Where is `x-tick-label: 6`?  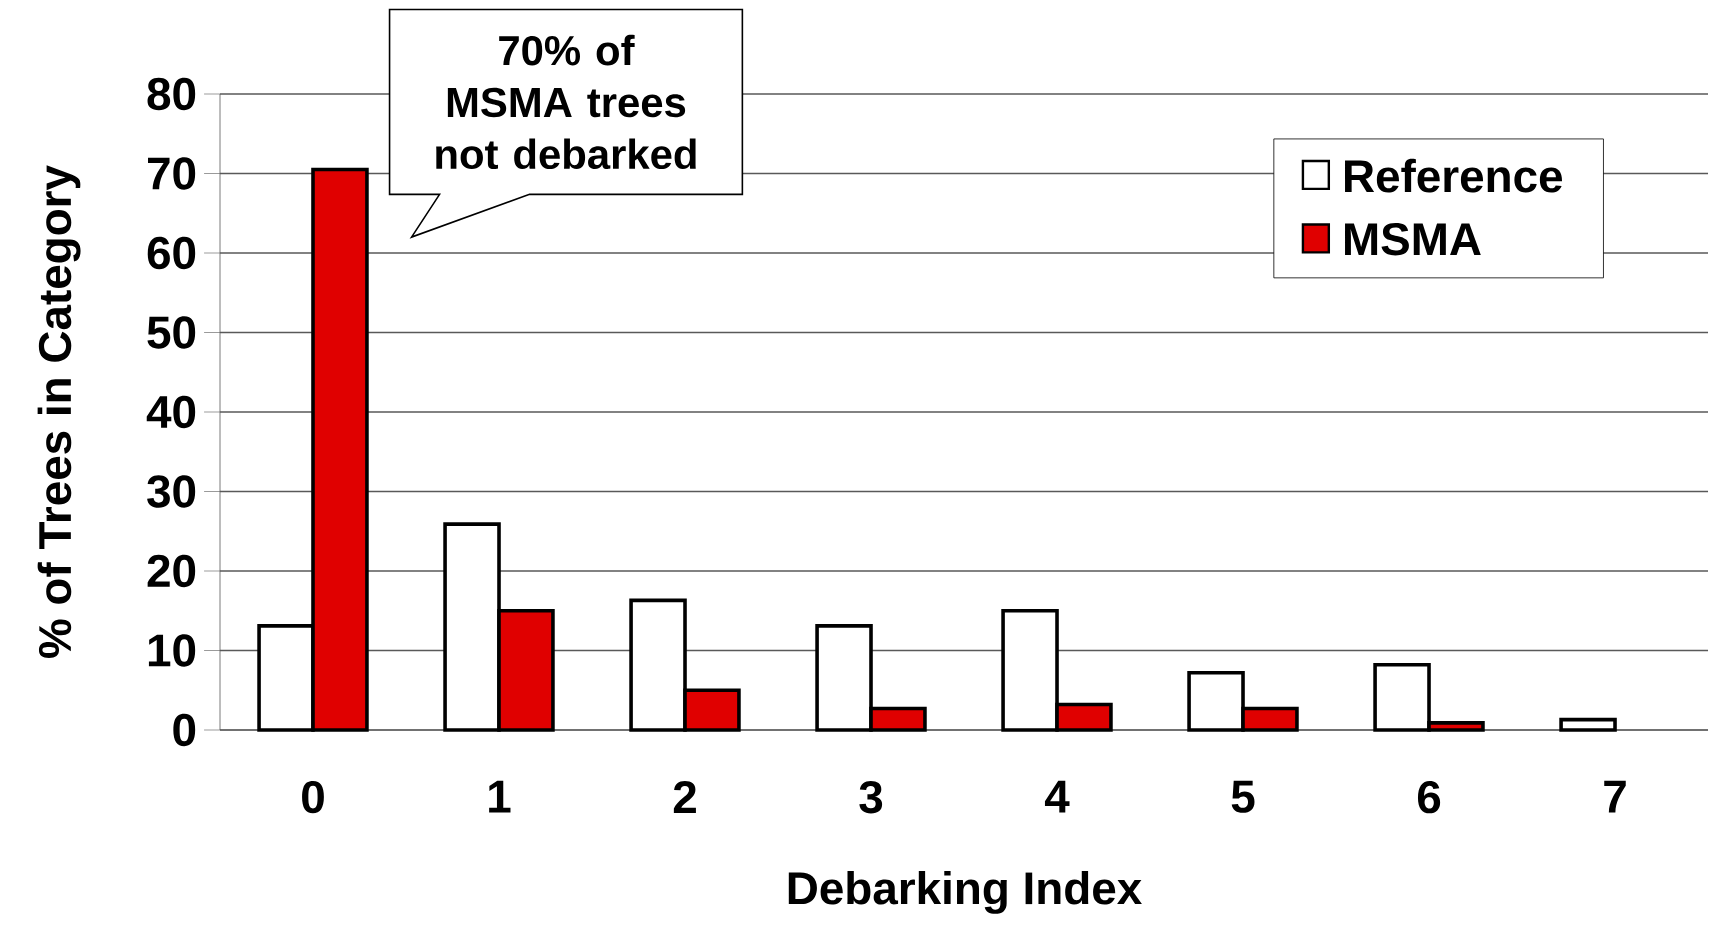 x-tick-label: 6 is located at coordinates (1429, 797).